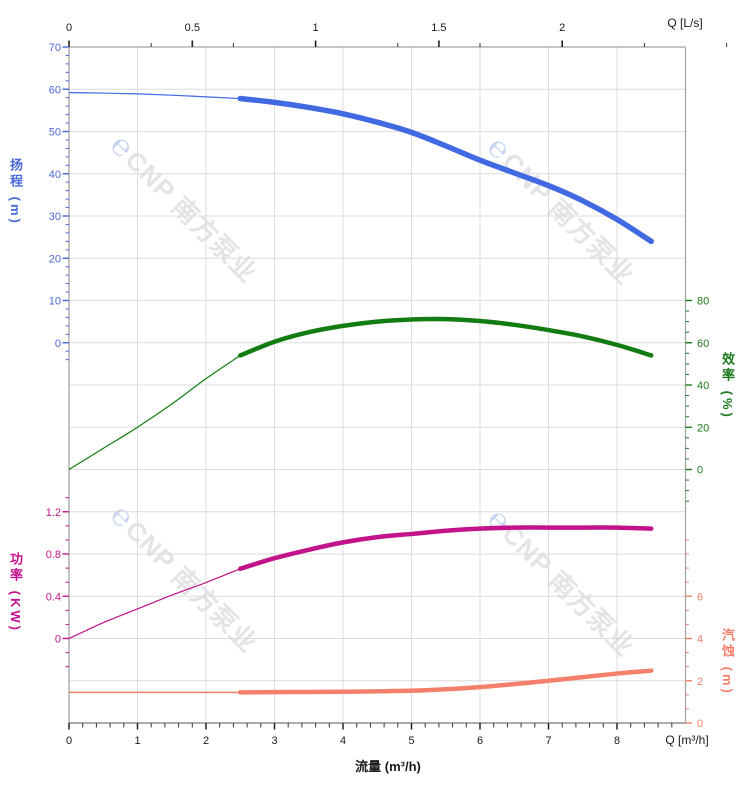 Image resolution: width=752 pixels, height=797 pixels. I want to click on top-axis-unit-label: Q [L/s], so click(685, 23).